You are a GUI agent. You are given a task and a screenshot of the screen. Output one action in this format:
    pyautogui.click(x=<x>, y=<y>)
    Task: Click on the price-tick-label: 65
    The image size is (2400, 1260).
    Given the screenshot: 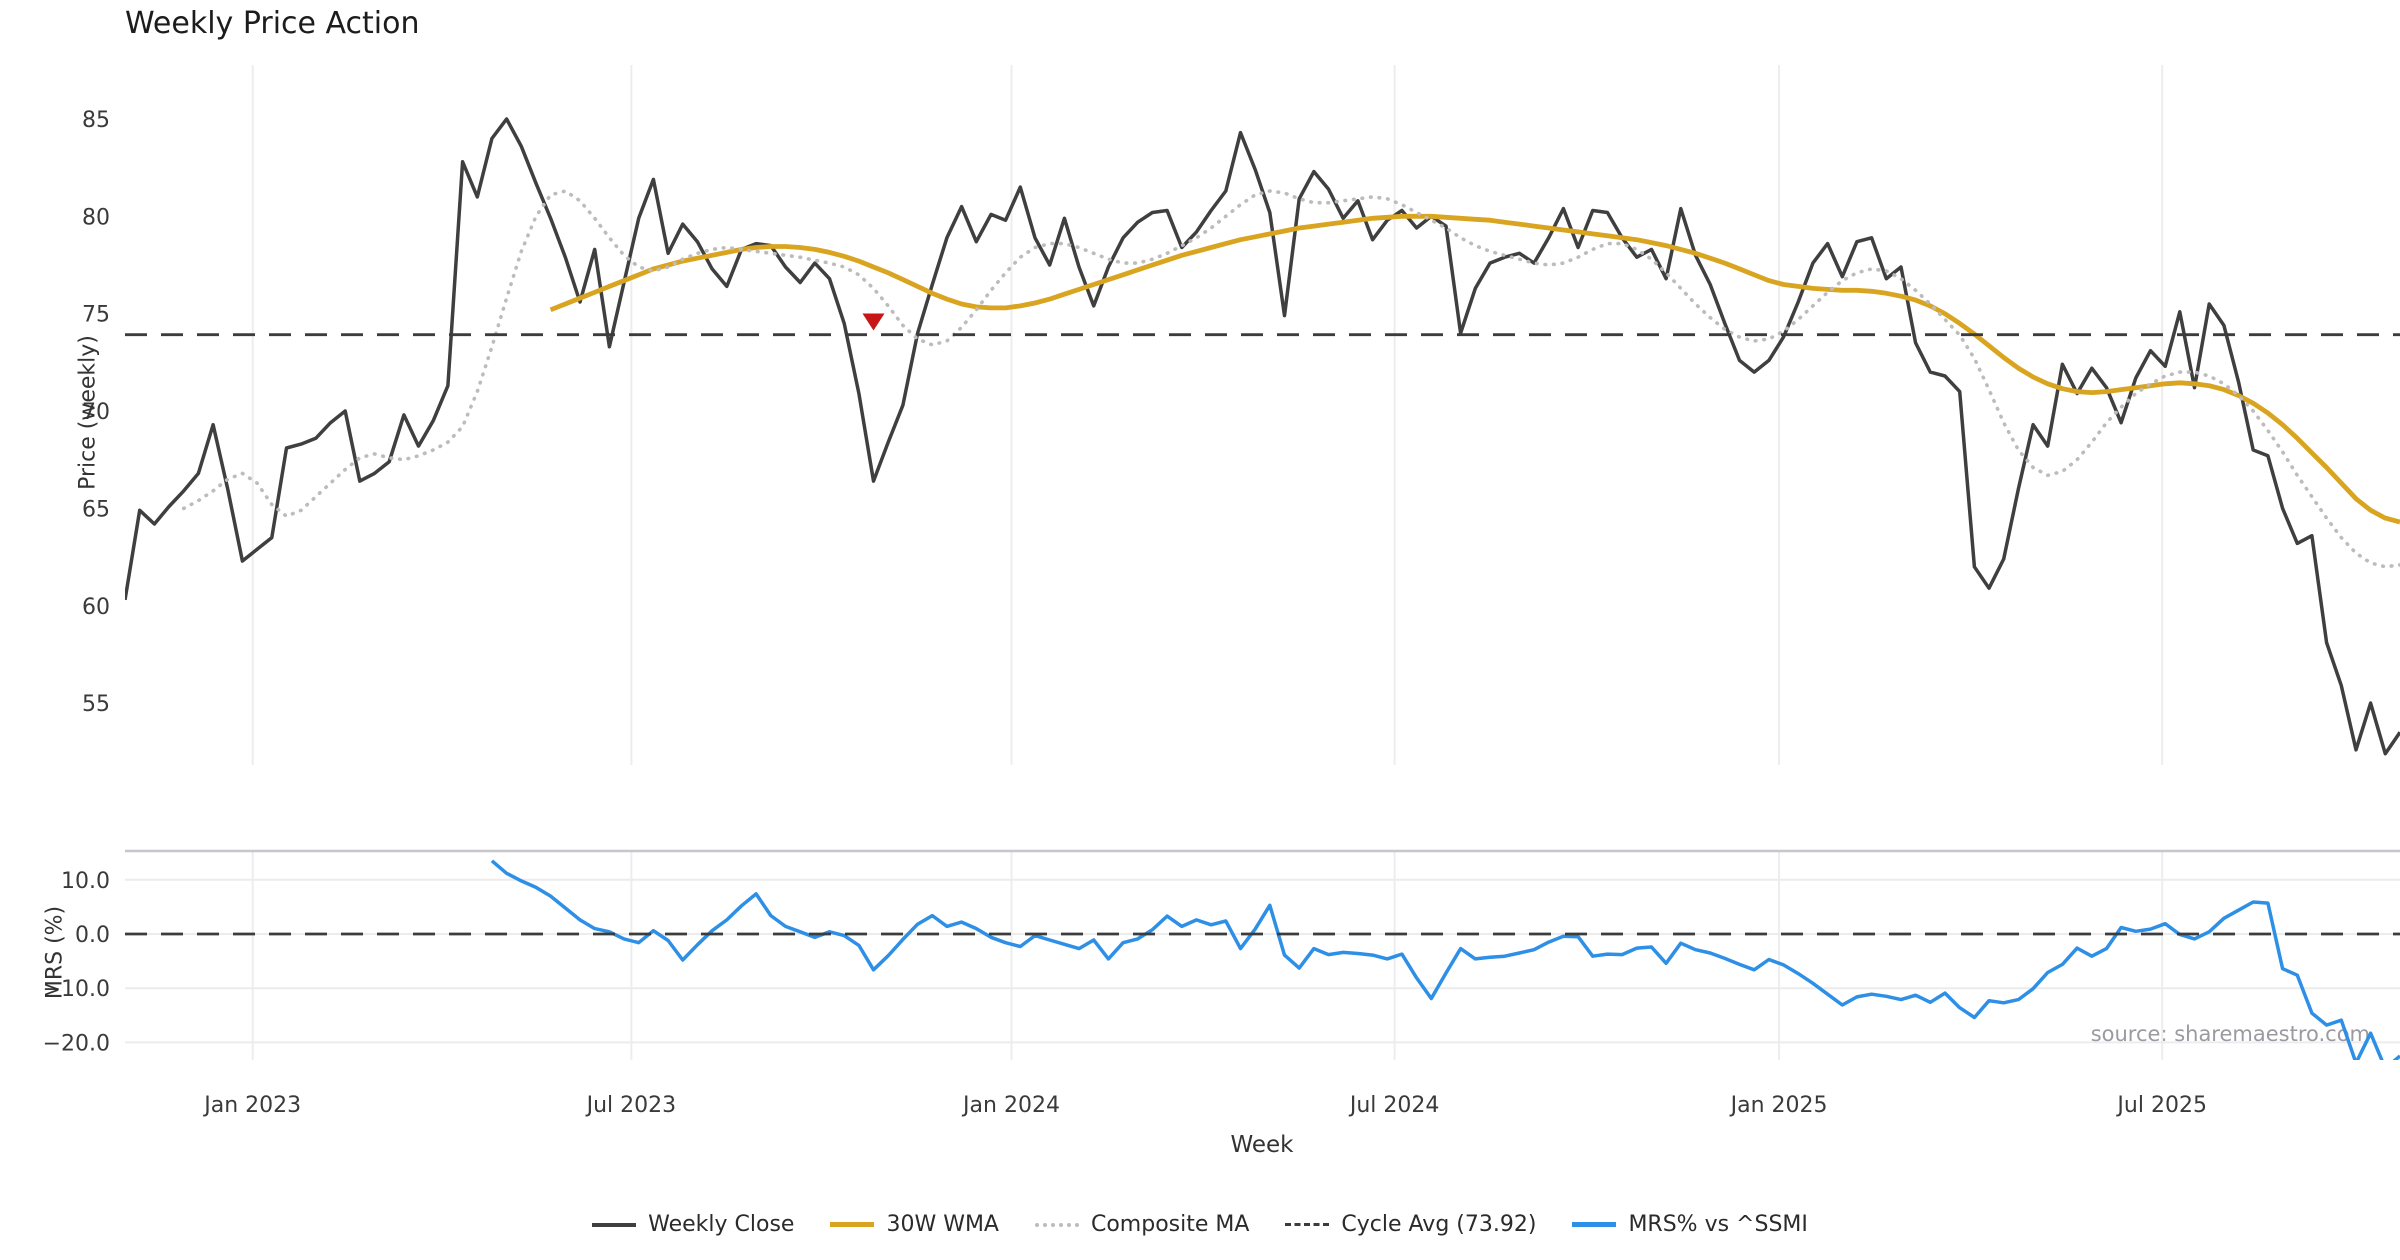 What is the action you would take?
    pyautogui.click(x=96, y=509)
    